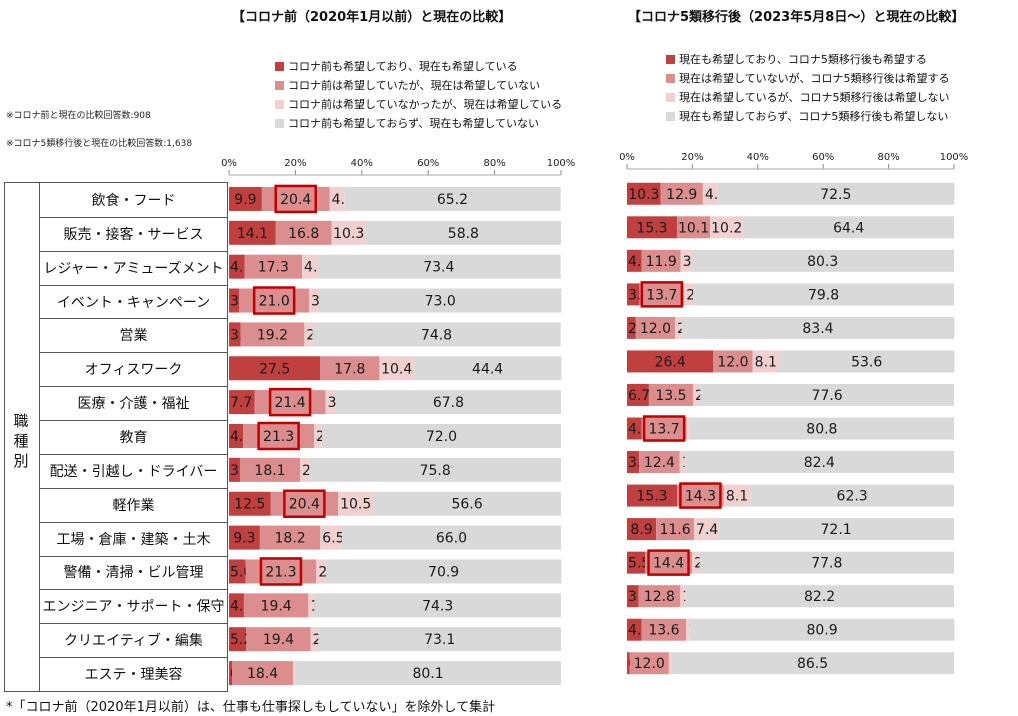  I want to click on row-label: エンジニア・サポート・保守, so click(133, 607).